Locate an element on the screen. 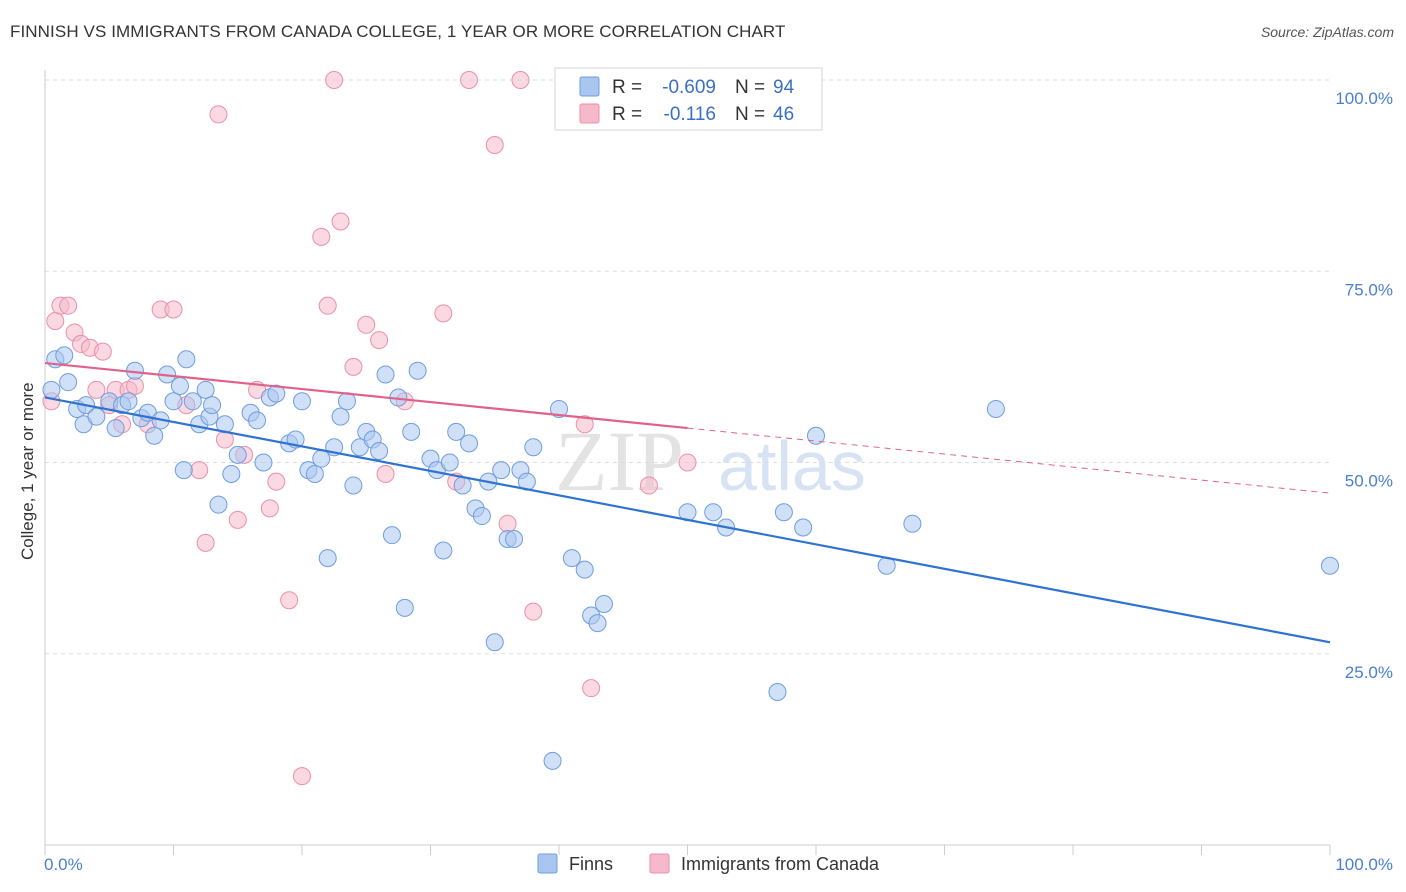  y-tick-labels: 100.0% 75.0% 50.0% 25.0% is located at coordinates (1364, 385).